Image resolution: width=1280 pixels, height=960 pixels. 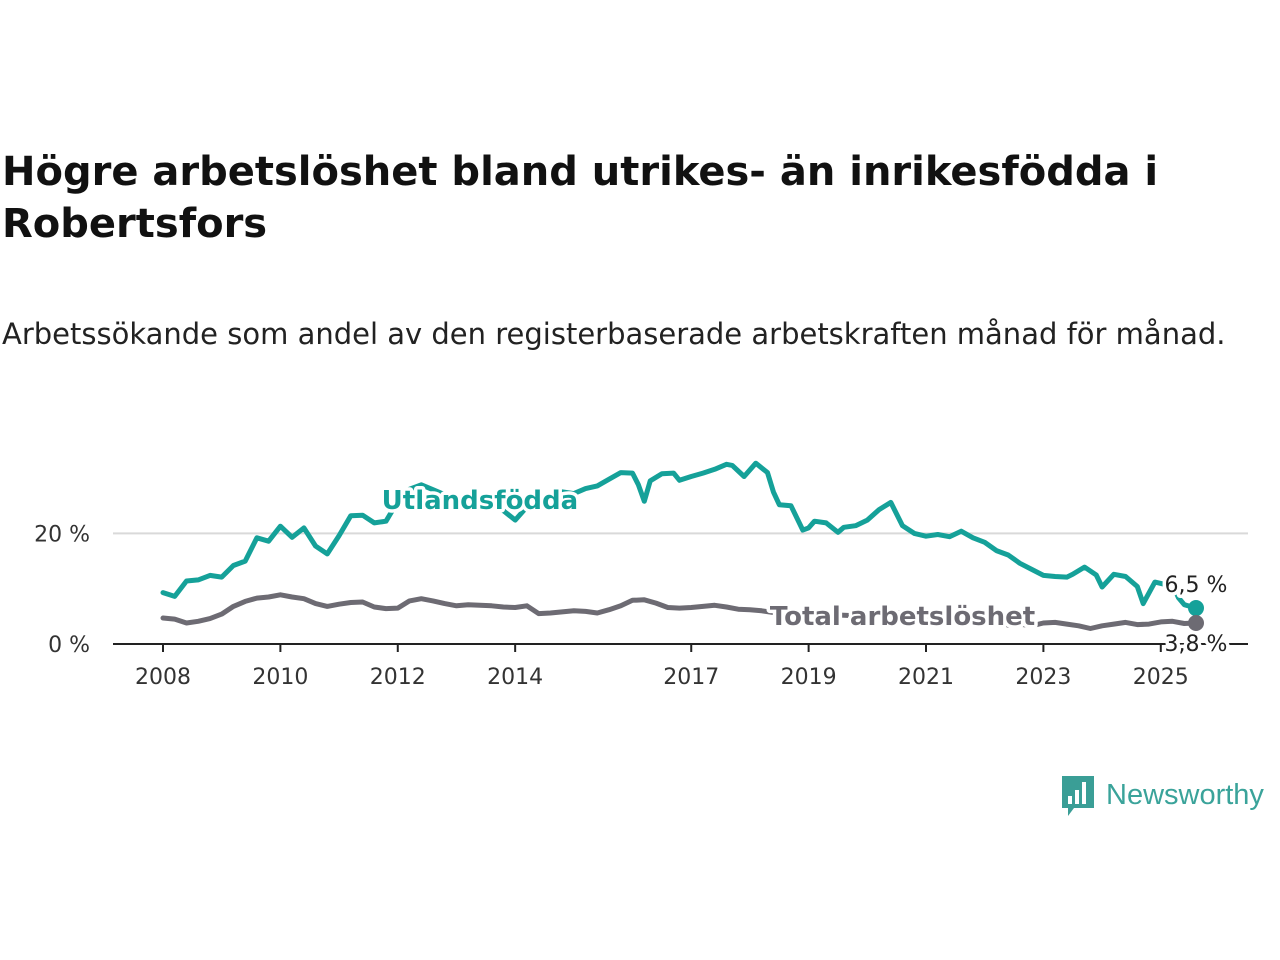 I want to click on series-label-utlandsfodda-text: Utlandsfödda, so click(x=480, y=501).